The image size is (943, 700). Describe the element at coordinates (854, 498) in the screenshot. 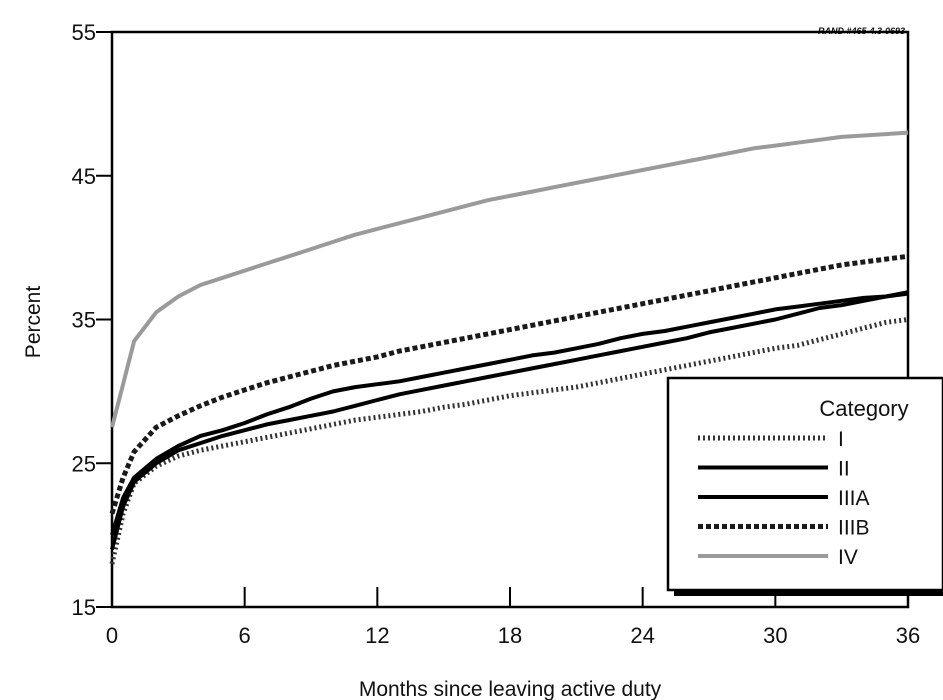

I see `legend-label-iiia: IIIA` at that location.